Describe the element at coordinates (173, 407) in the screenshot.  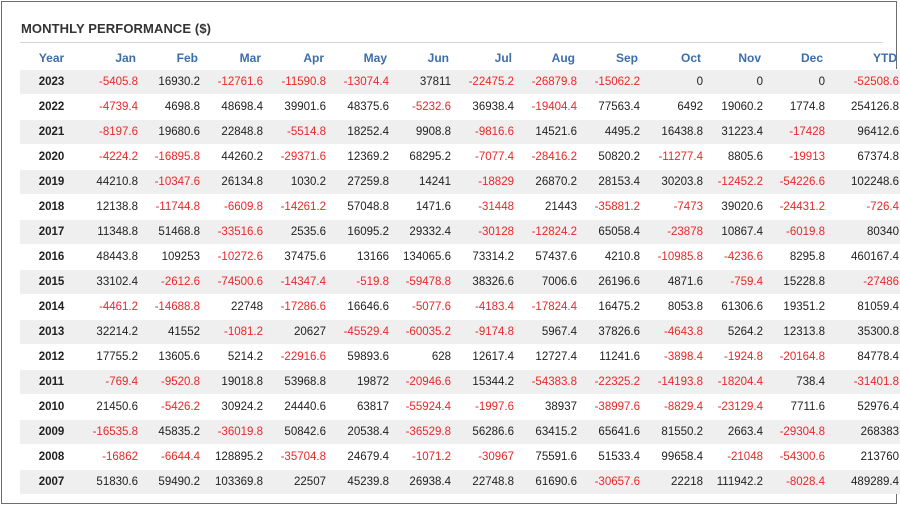
I see `month-value-cell: -5426.2` at that location.